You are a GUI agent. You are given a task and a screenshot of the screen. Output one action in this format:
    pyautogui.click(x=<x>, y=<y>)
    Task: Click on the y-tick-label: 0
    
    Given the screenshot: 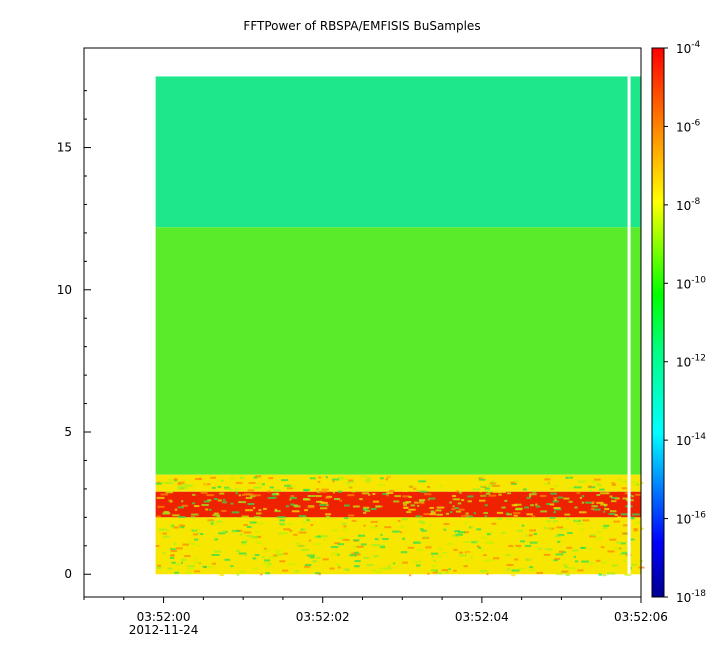 What is the action you would take?
    pyautogui.click(x=68, y=574)
    